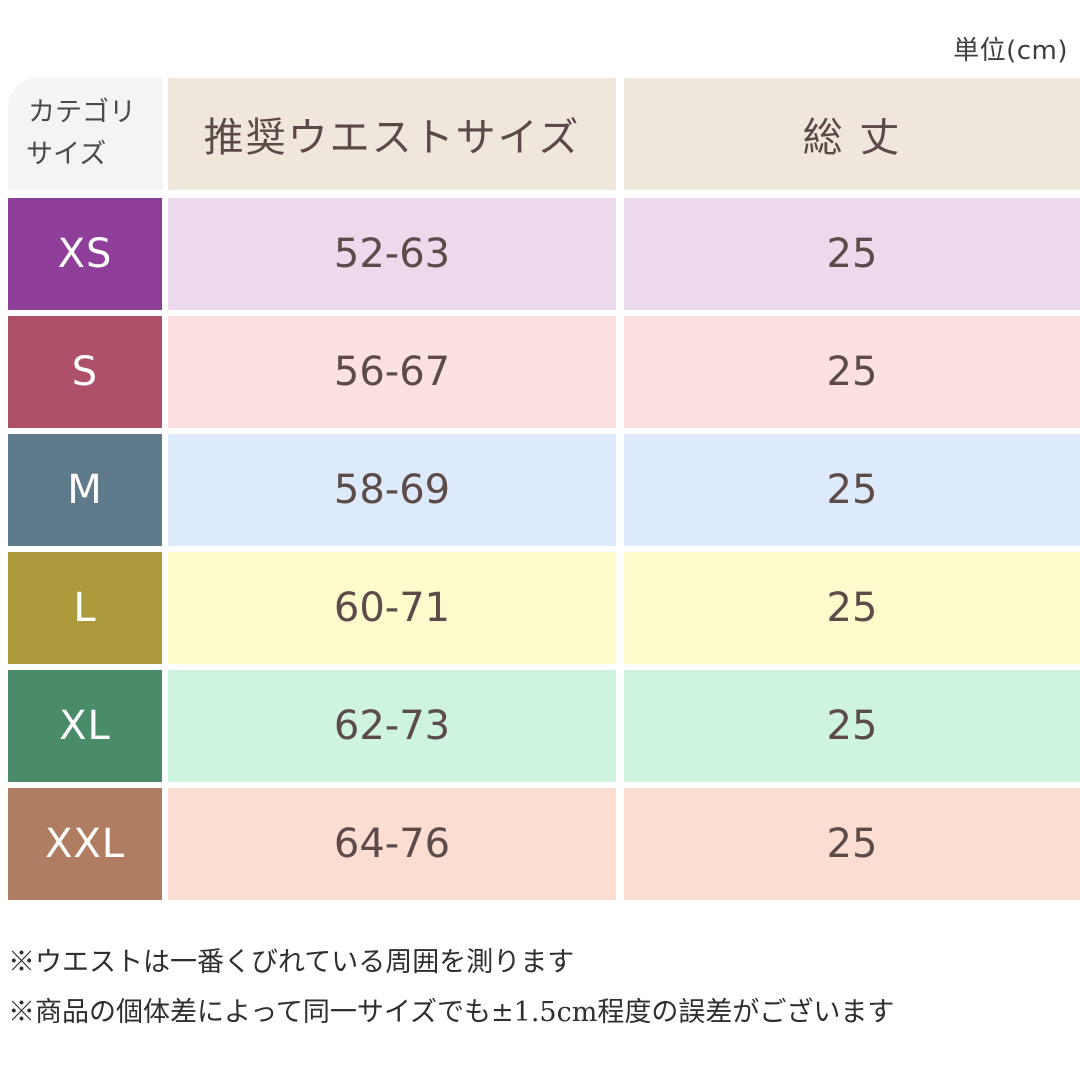 This screenshot has height=1080, width=1080. I want to click on waist-value-l: 60-71, so click(392, 608).